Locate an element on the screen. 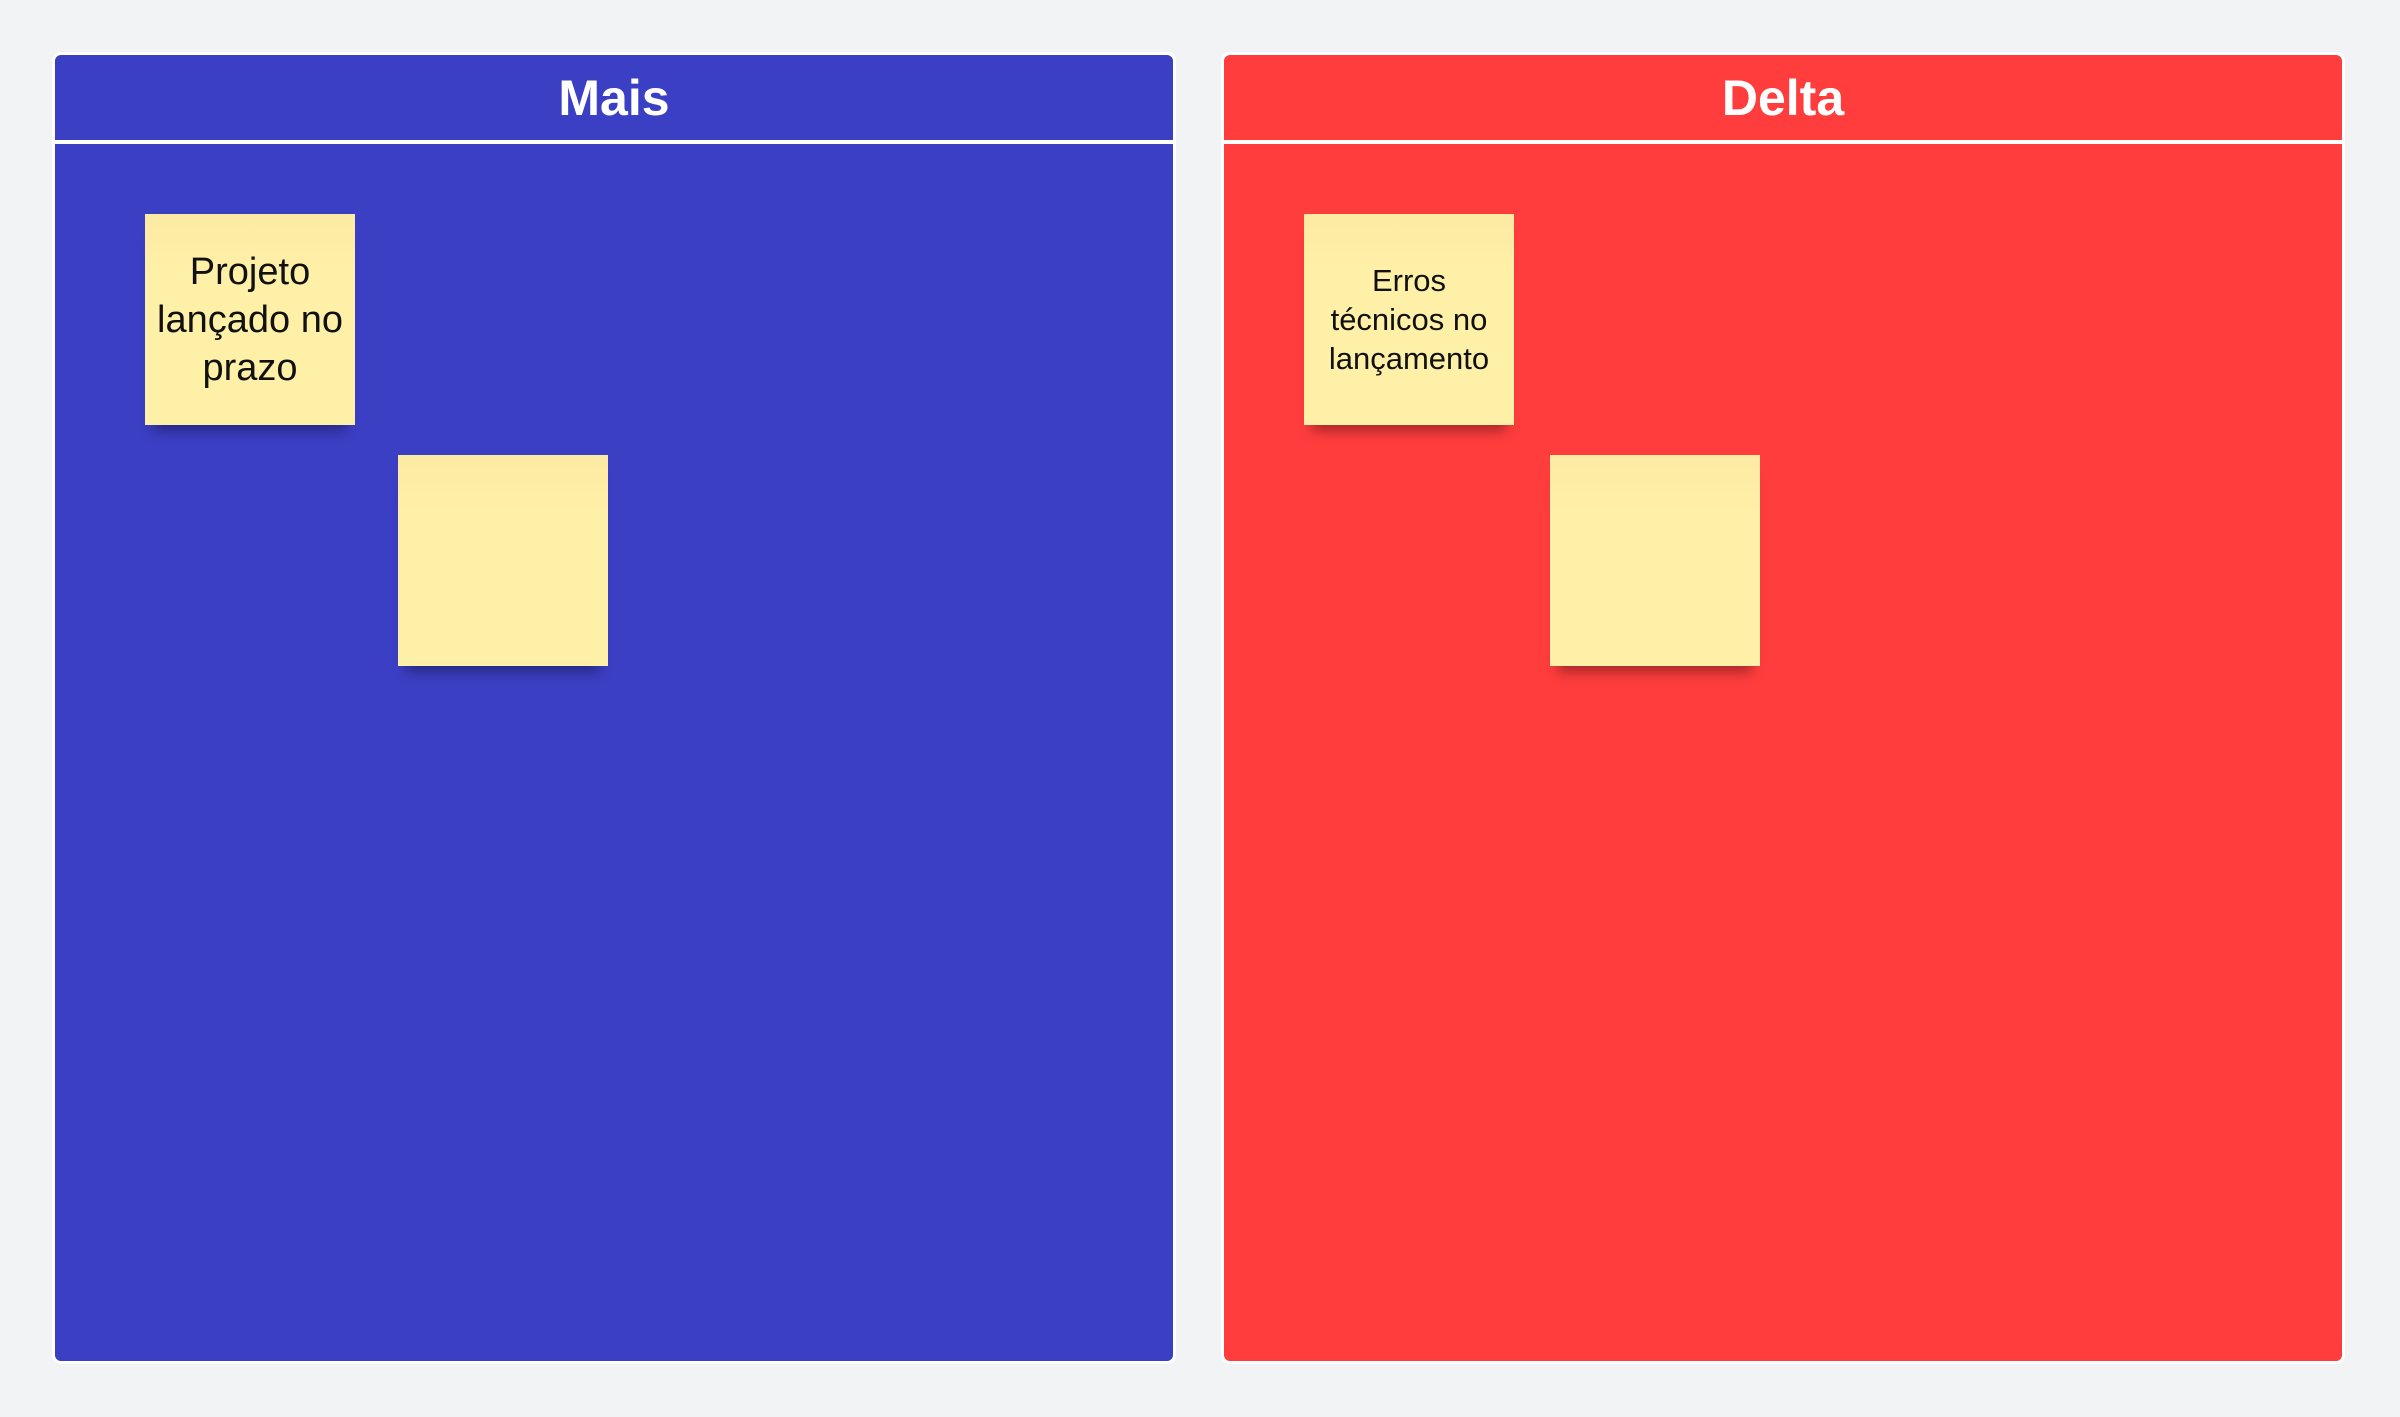 The image size is (2400, 1417). panel-title: Mais is located at coordinates (614, 99).